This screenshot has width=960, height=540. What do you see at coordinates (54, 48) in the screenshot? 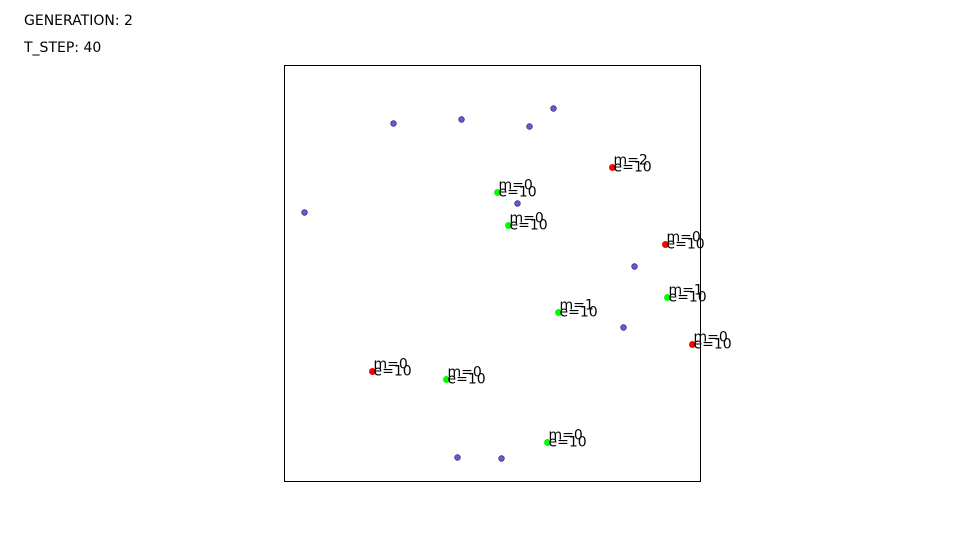
I see `t-step-label: T_STEP:` at bounding box center [54, 48].